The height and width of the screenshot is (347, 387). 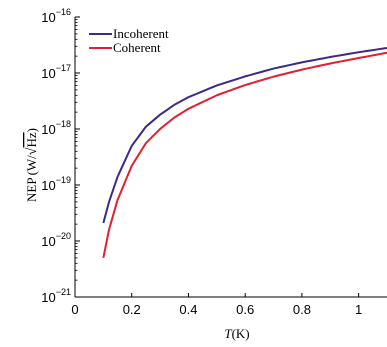 What do you see at coordinates (137, 47) in the screenshot?
I see `legend-label-coherent: Coherent` at bounding box center [137, 47].